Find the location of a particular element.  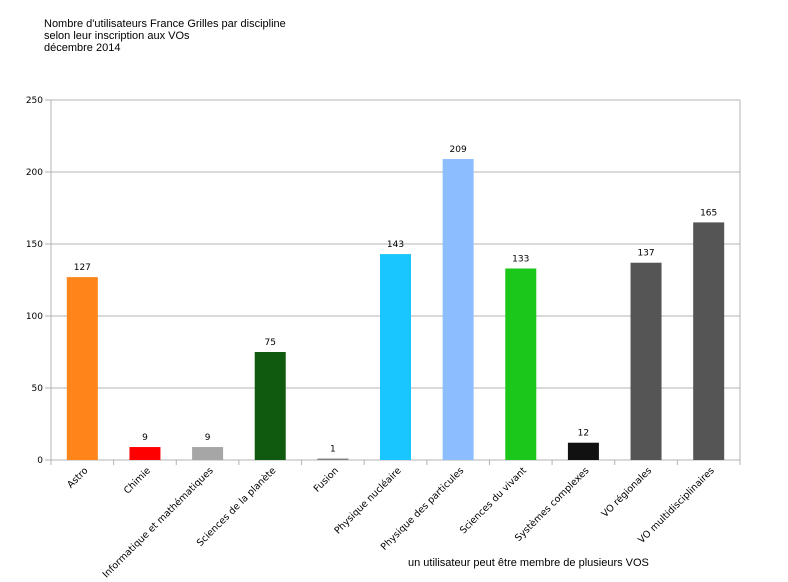

data-label: 209 is located at coordinates (458, 150).